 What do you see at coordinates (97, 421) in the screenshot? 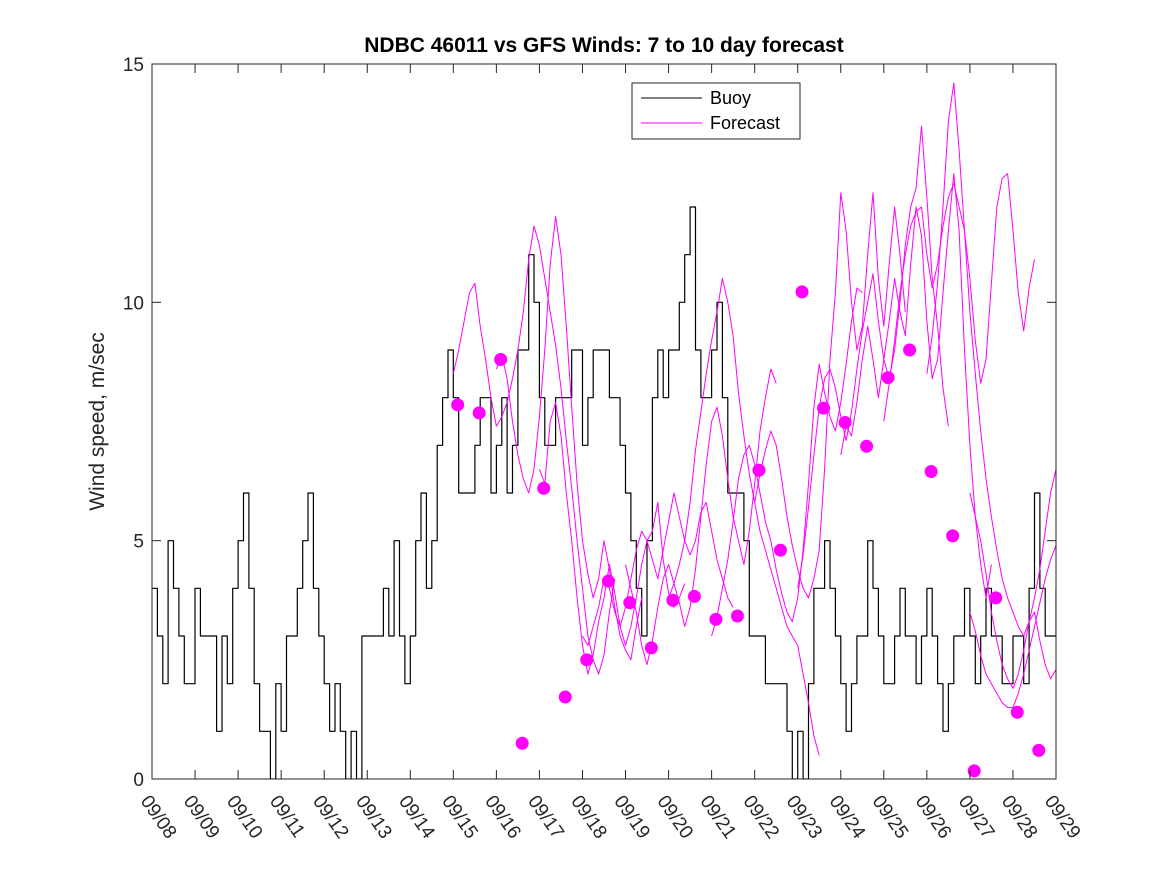
I see `y-axis-label: Wind speed, m/sec` at bounding box center [97, 421].